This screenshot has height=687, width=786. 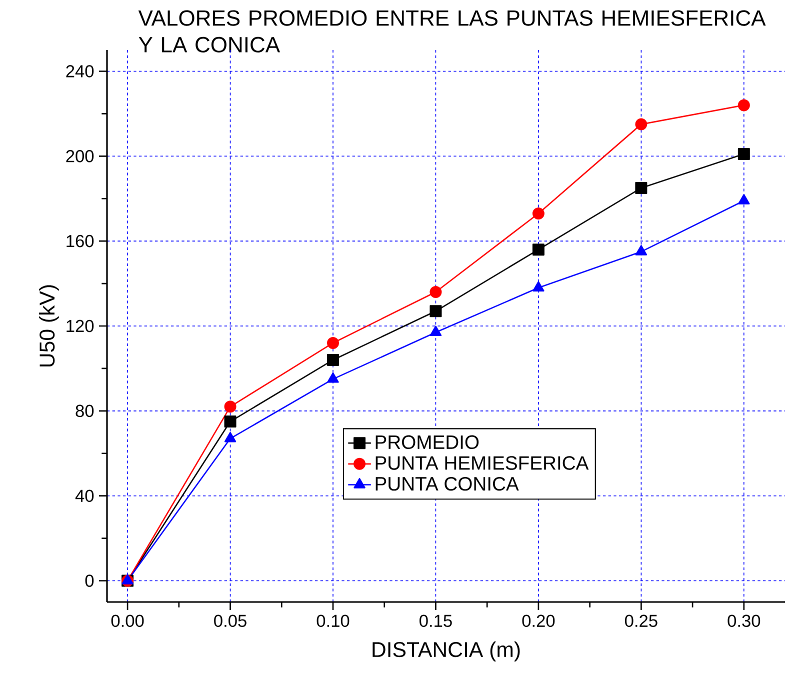 What do you see at coordinates (436, 620) in the screenshot?
I see `x-tick-label: 0.15` at bounding box center [436, 620].